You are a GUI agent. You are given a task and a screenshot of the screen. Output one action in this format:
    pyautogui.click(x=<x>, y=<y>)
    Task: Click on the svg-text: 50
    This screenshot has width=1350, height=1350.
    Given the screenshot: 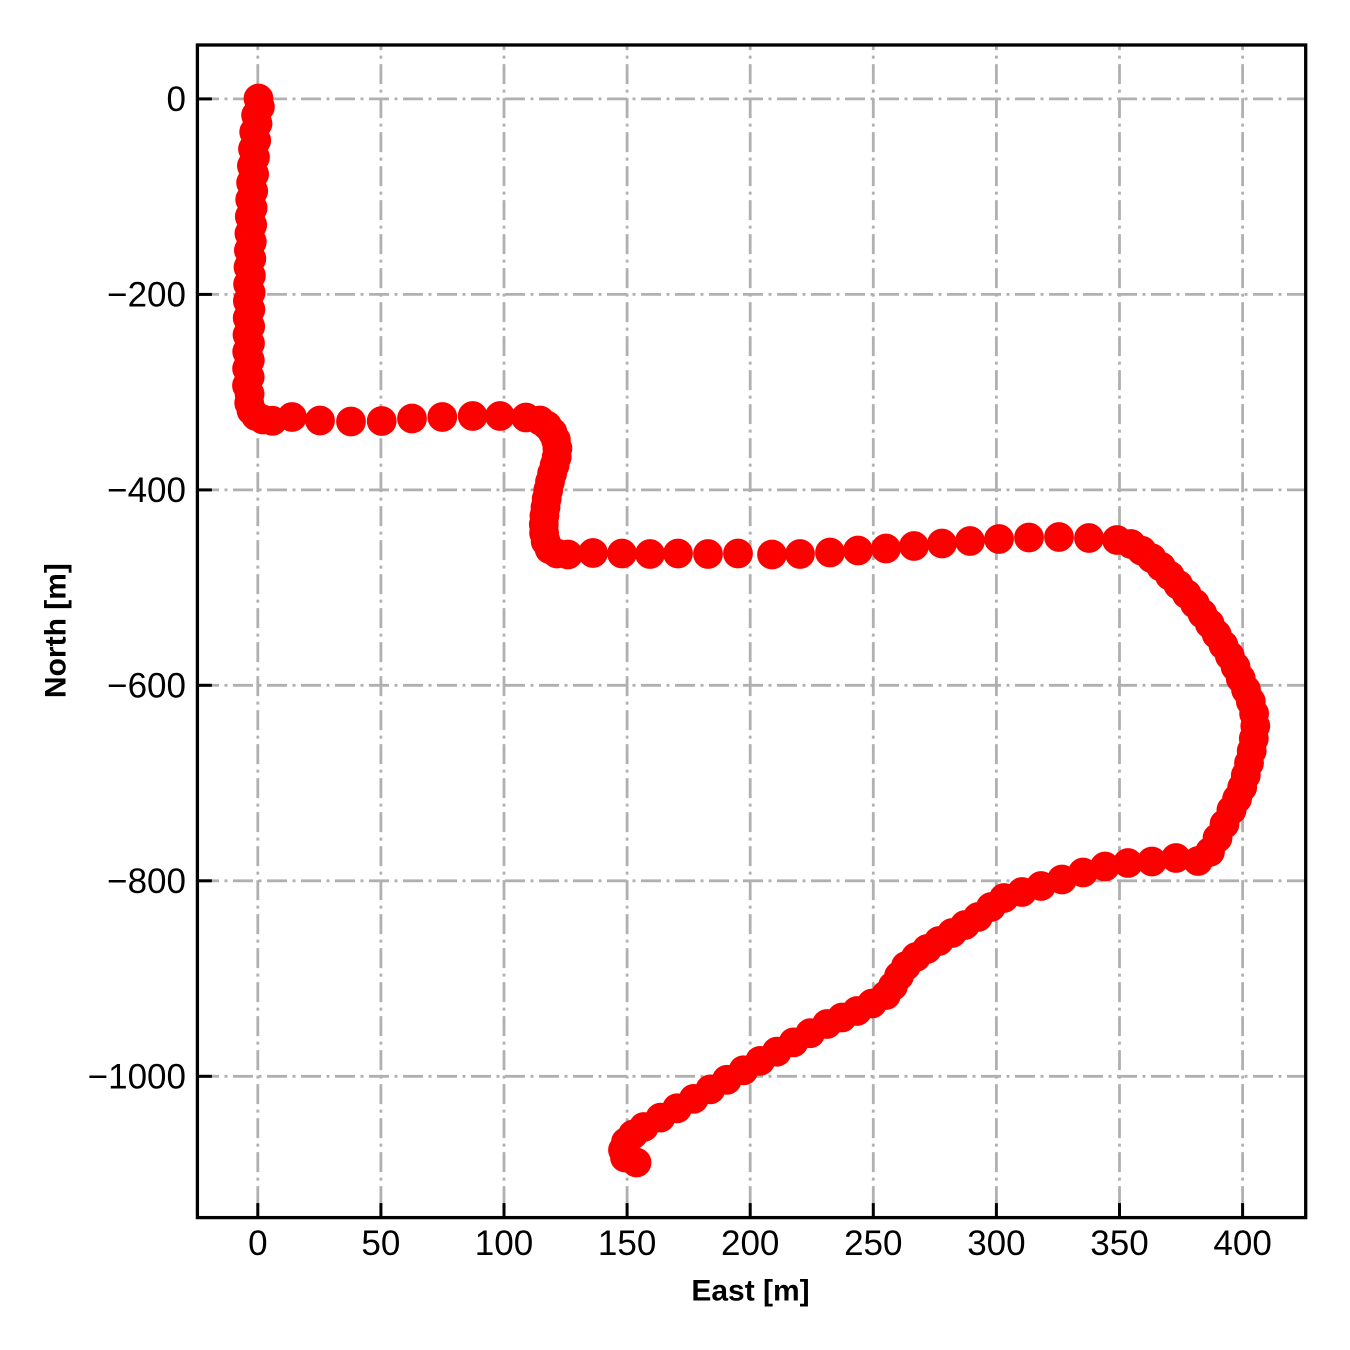 What is the action you would take?
    pyautogui.click(x=380, y=1243)
    